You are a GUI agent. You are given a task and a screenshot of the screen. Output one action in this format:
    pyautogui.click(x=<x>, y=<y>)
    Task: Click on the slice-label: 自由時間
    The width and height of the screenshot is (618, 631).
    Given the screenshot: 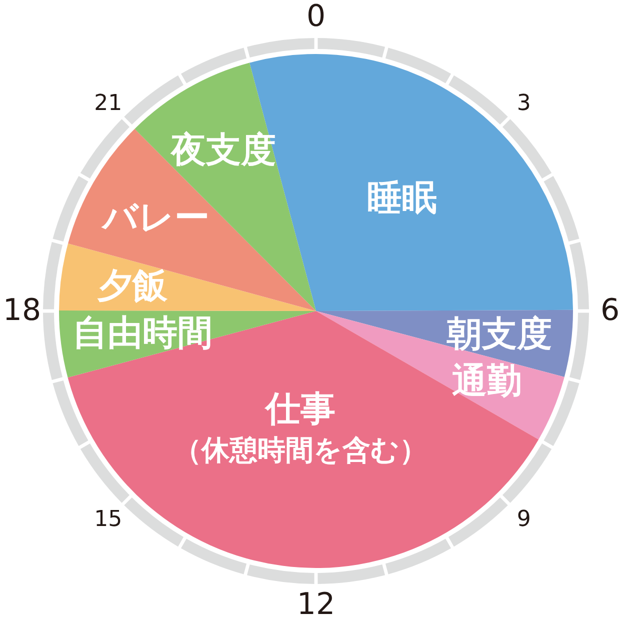 What is the action you would take?
    pyautogui.click(x=142, y=334)
    